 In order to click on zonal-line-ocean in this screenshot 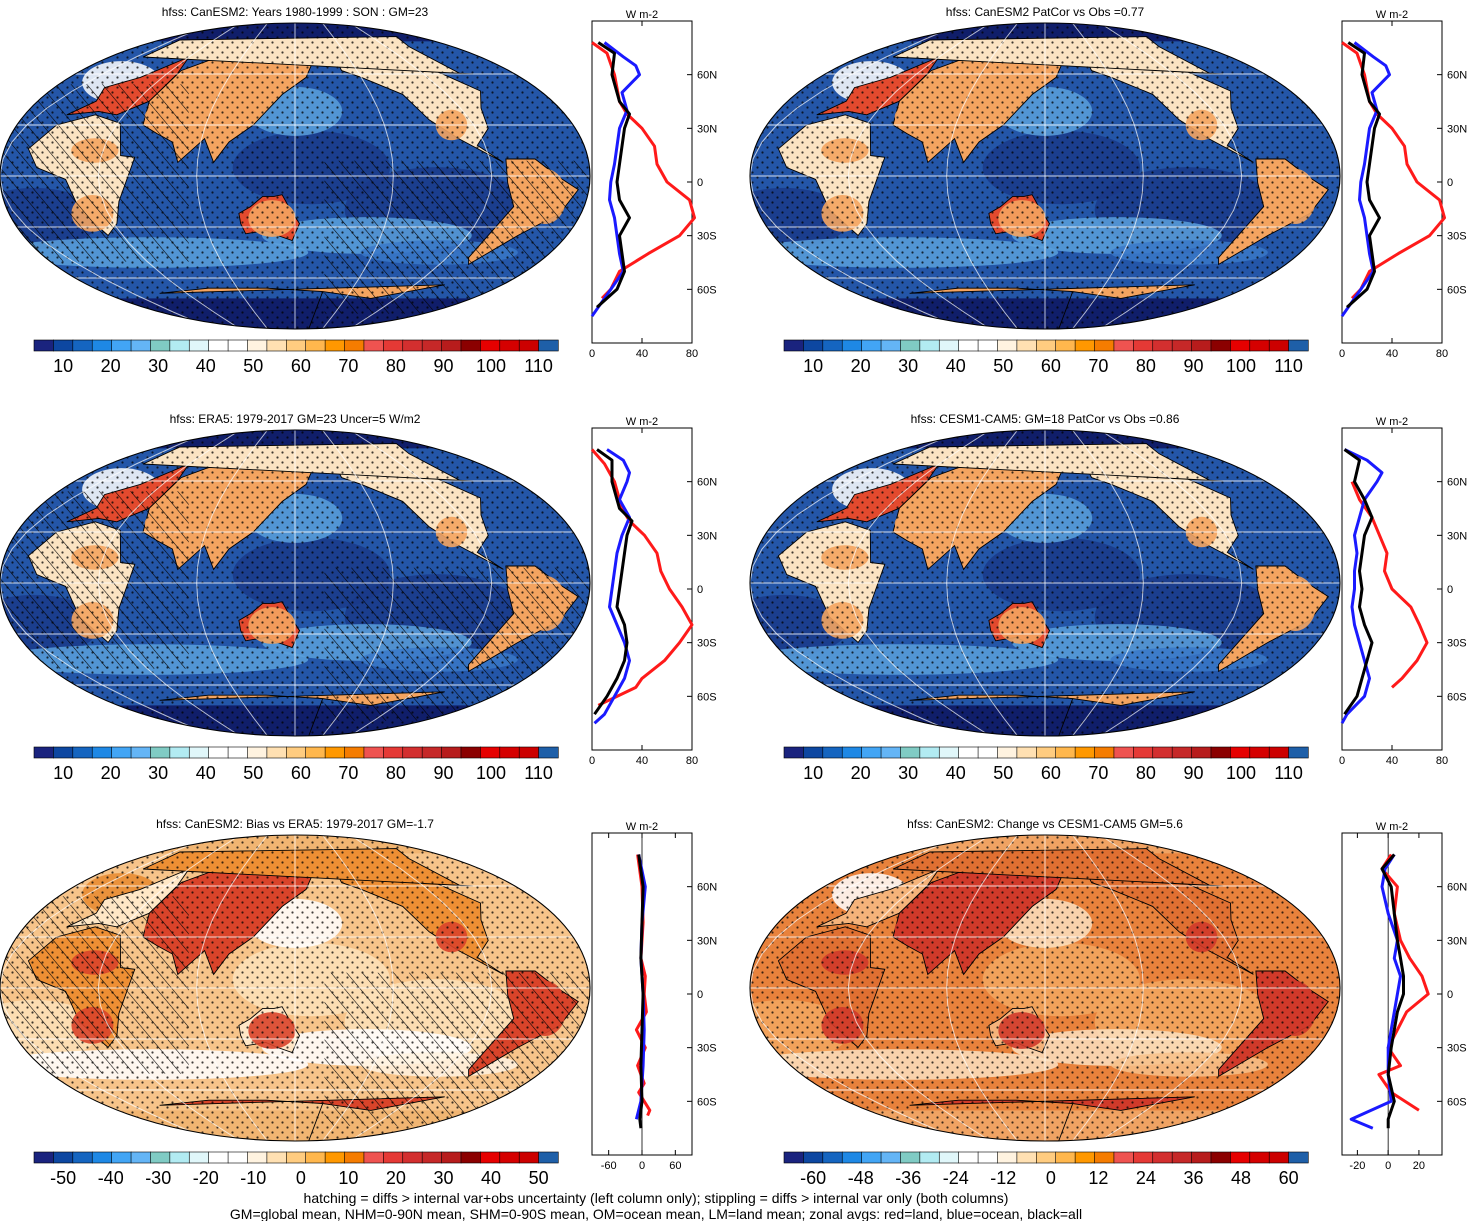, I will do `click(612, 586)`.